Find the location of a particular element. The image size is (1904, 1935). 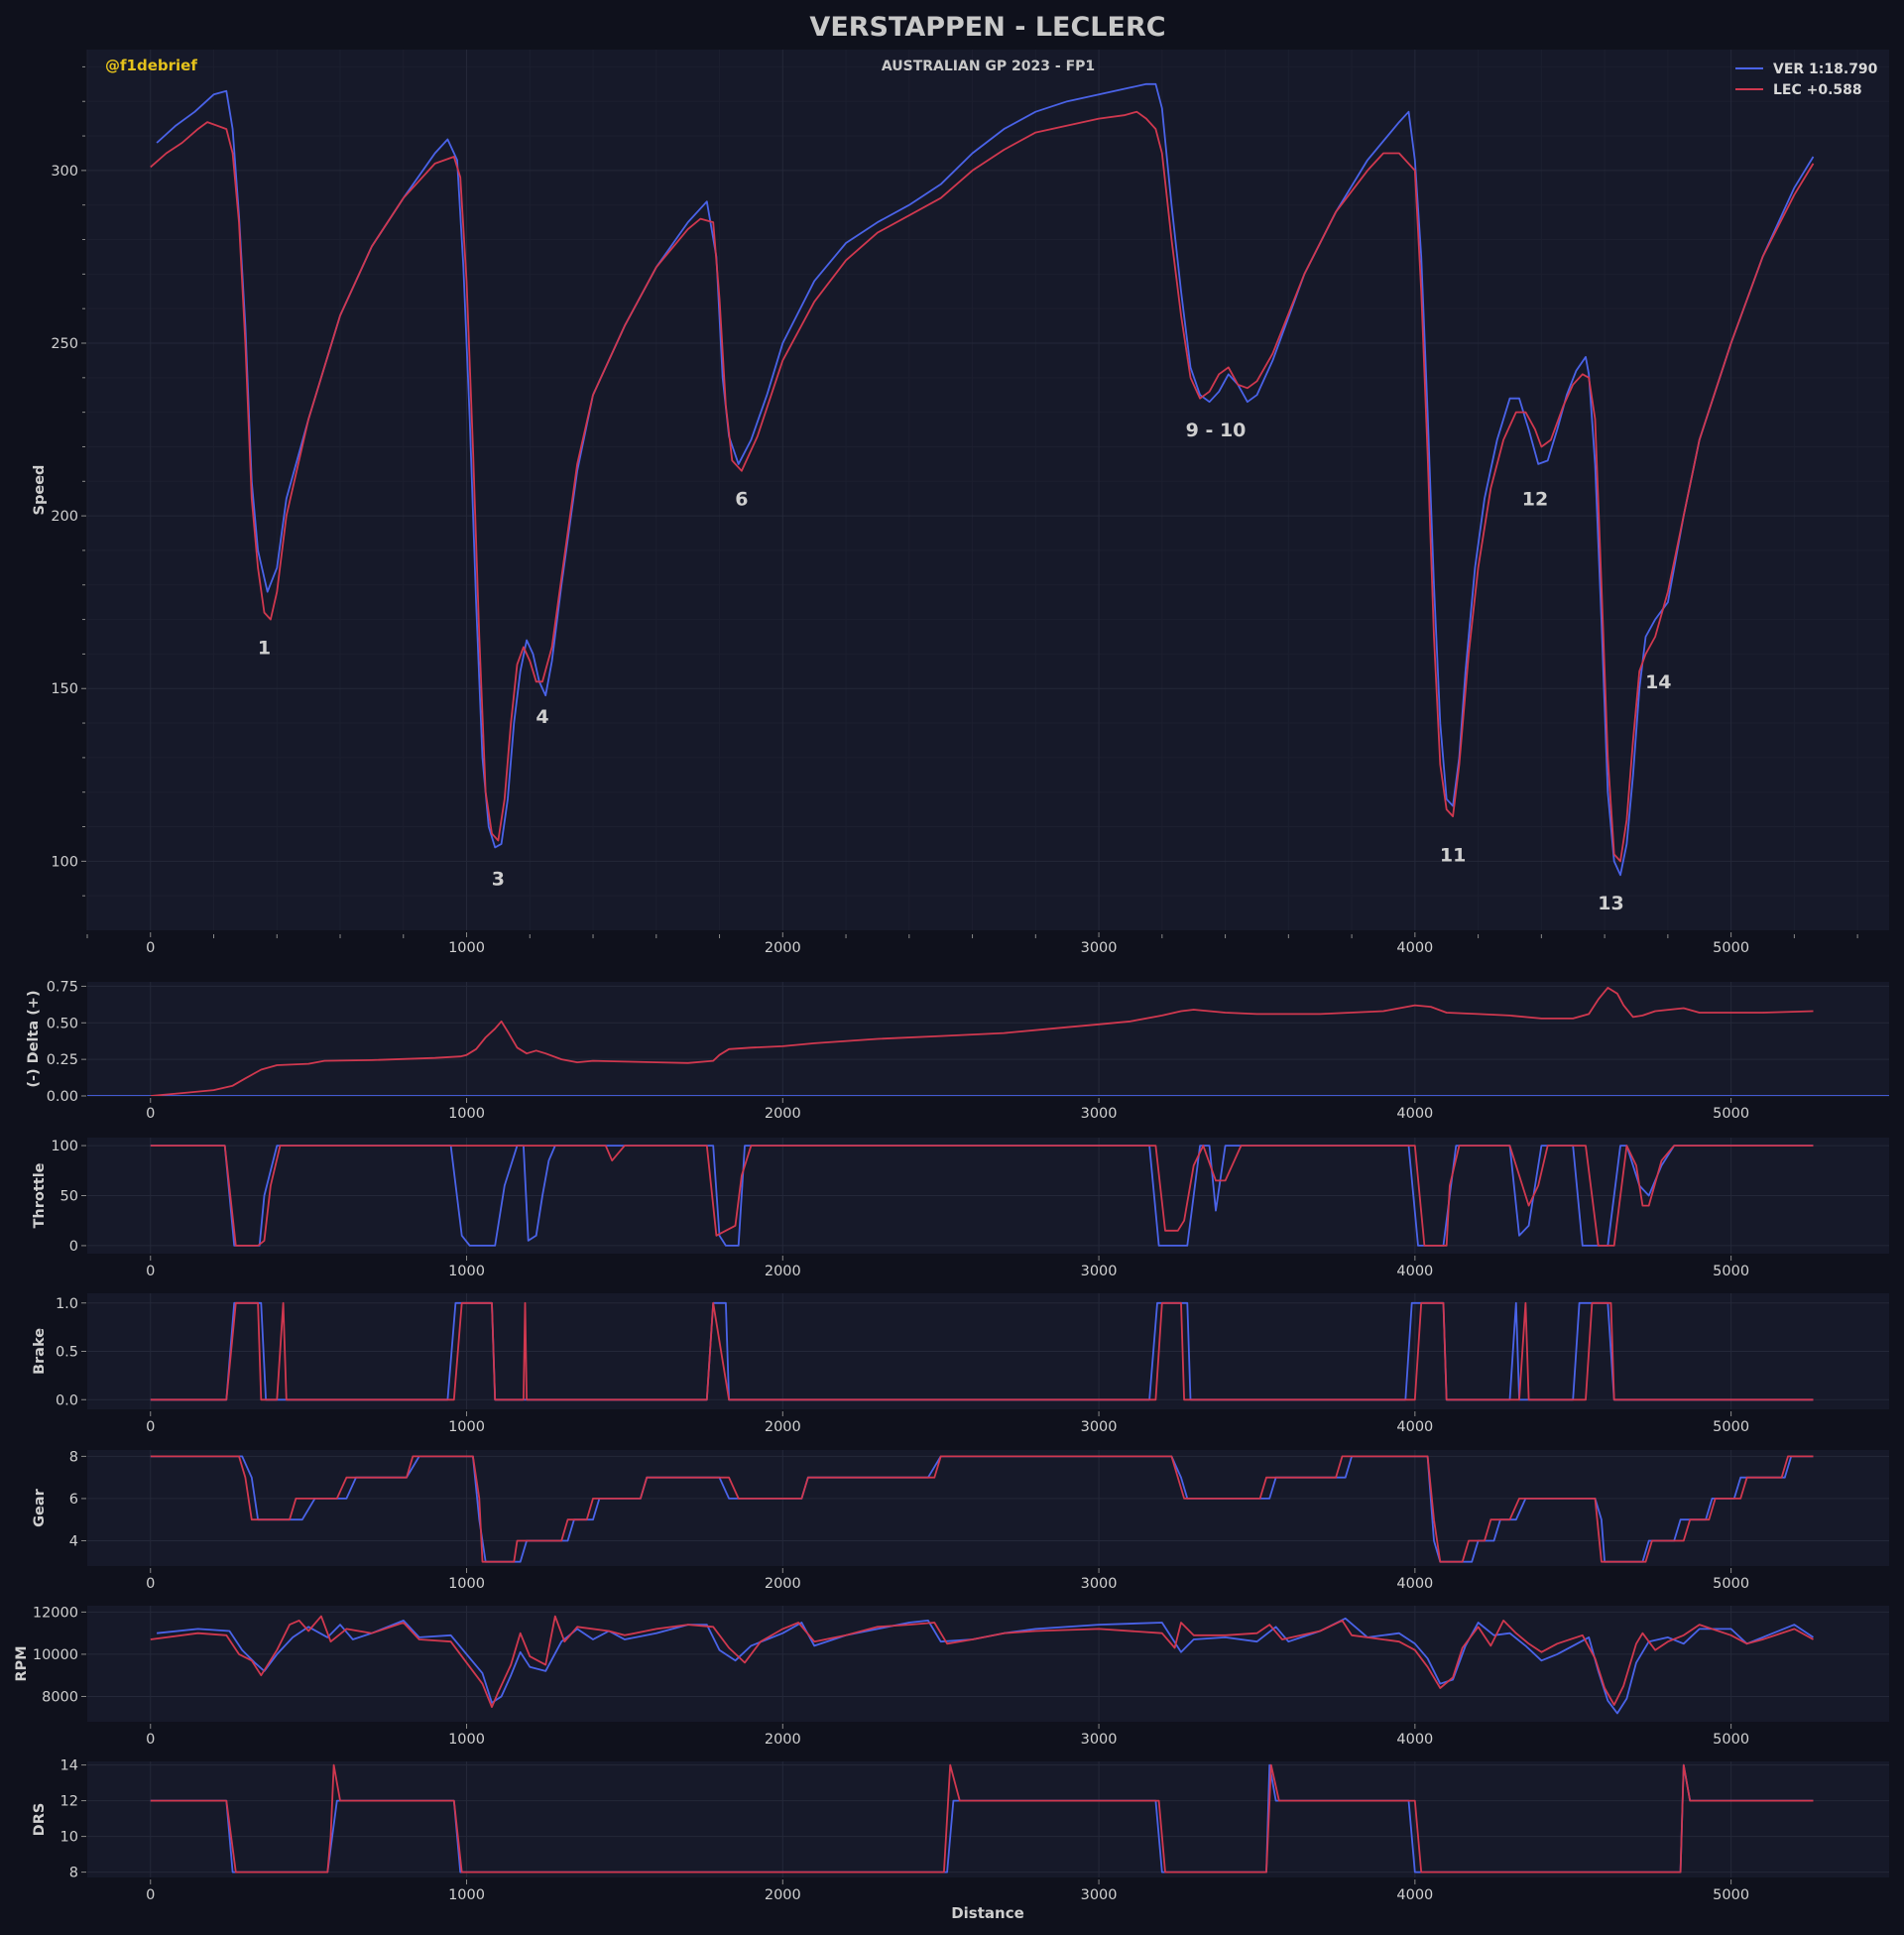

gear-series-group is located at coordinates (982, 1509).